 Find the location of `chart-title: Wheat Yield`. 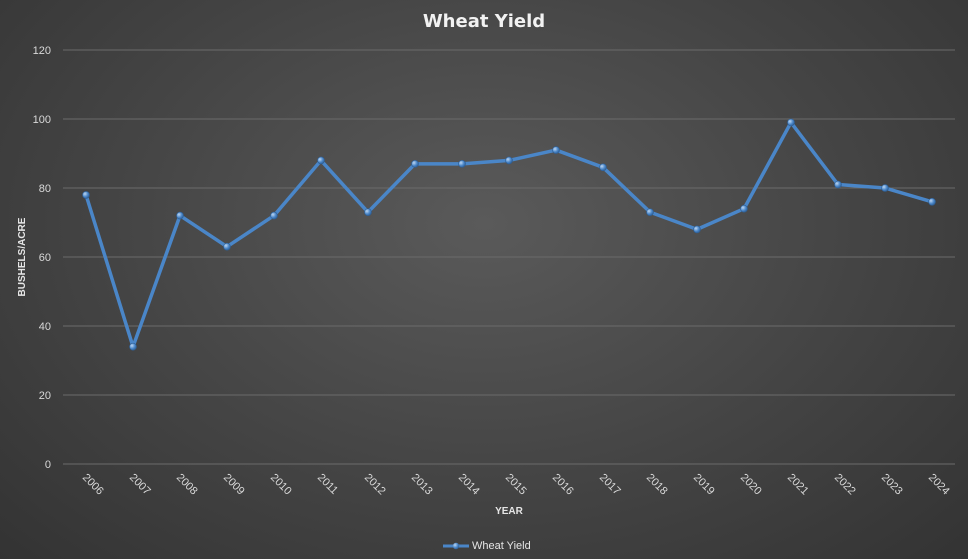

chart-title: Wheat Yield is located at coordinates (484, 21).